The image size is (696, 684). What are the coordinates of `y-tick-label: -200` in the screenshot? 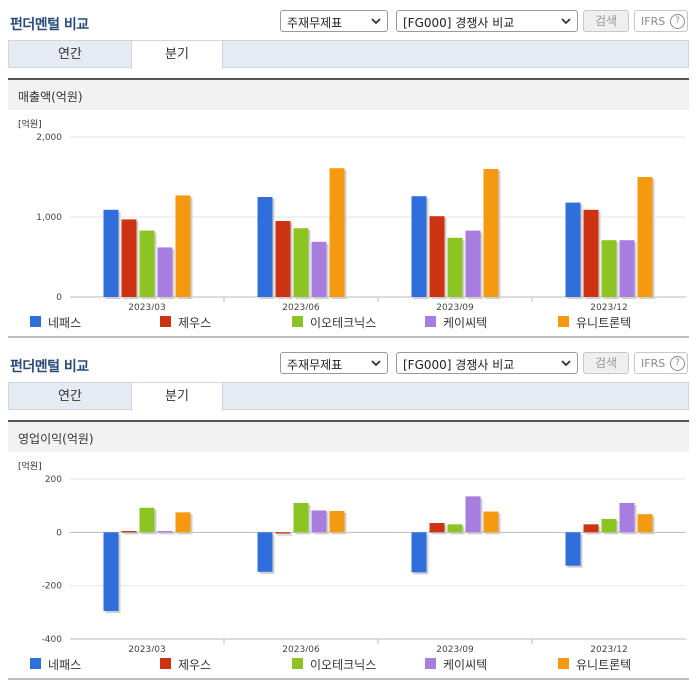 It's located at (52, 587).